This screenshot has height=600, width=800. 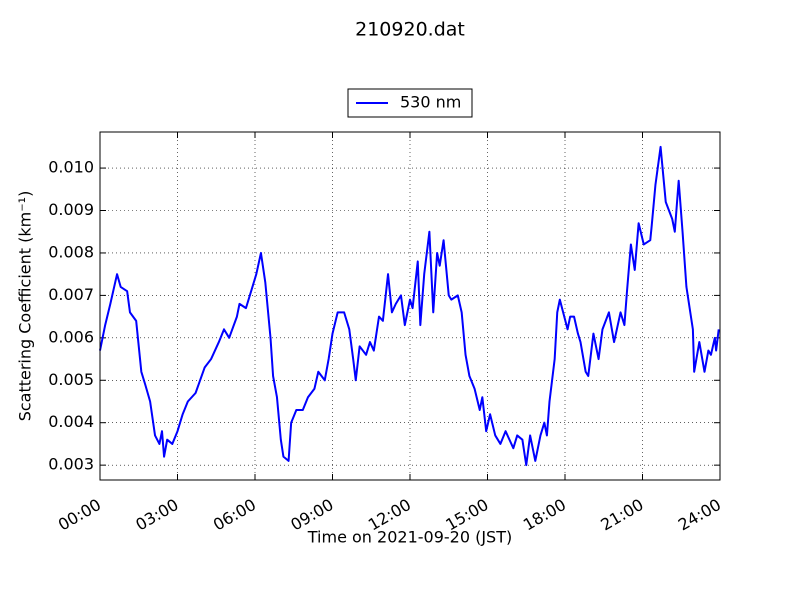 What do you see at coordinates (71, 421) in the screenshot?
I see `y-tick-label: 0.004` at bounding box center [71, 421].